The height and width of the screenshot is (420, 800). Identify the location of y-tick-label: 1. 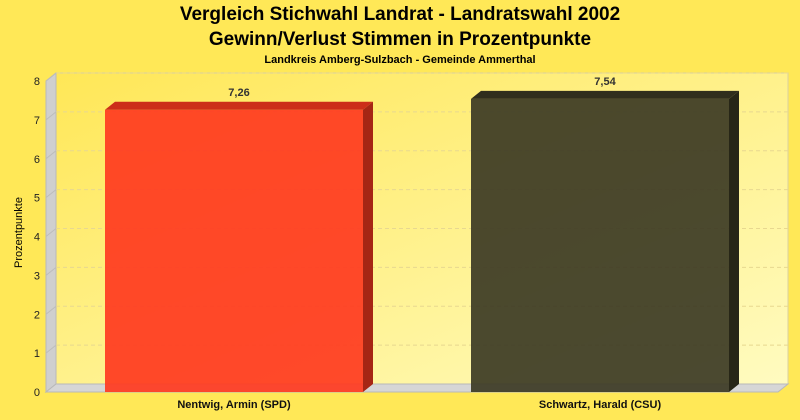
(37, 354).